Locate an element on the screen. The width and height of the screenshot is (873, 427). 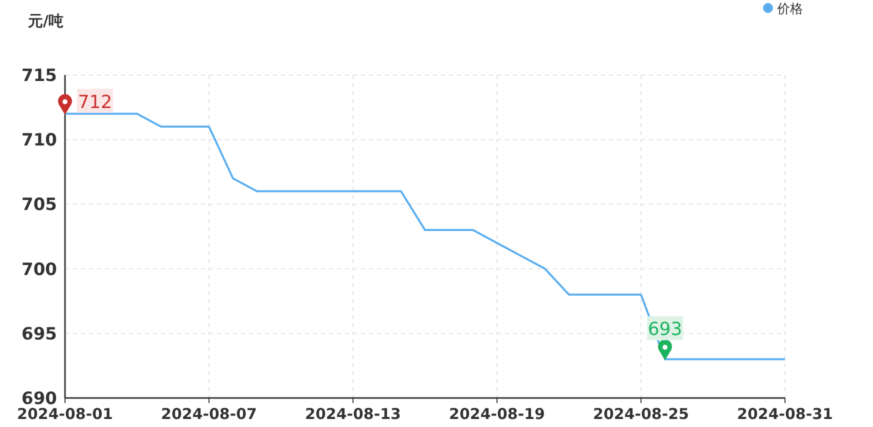
y-tick-label: 705 is located at coordinates (39, 205).